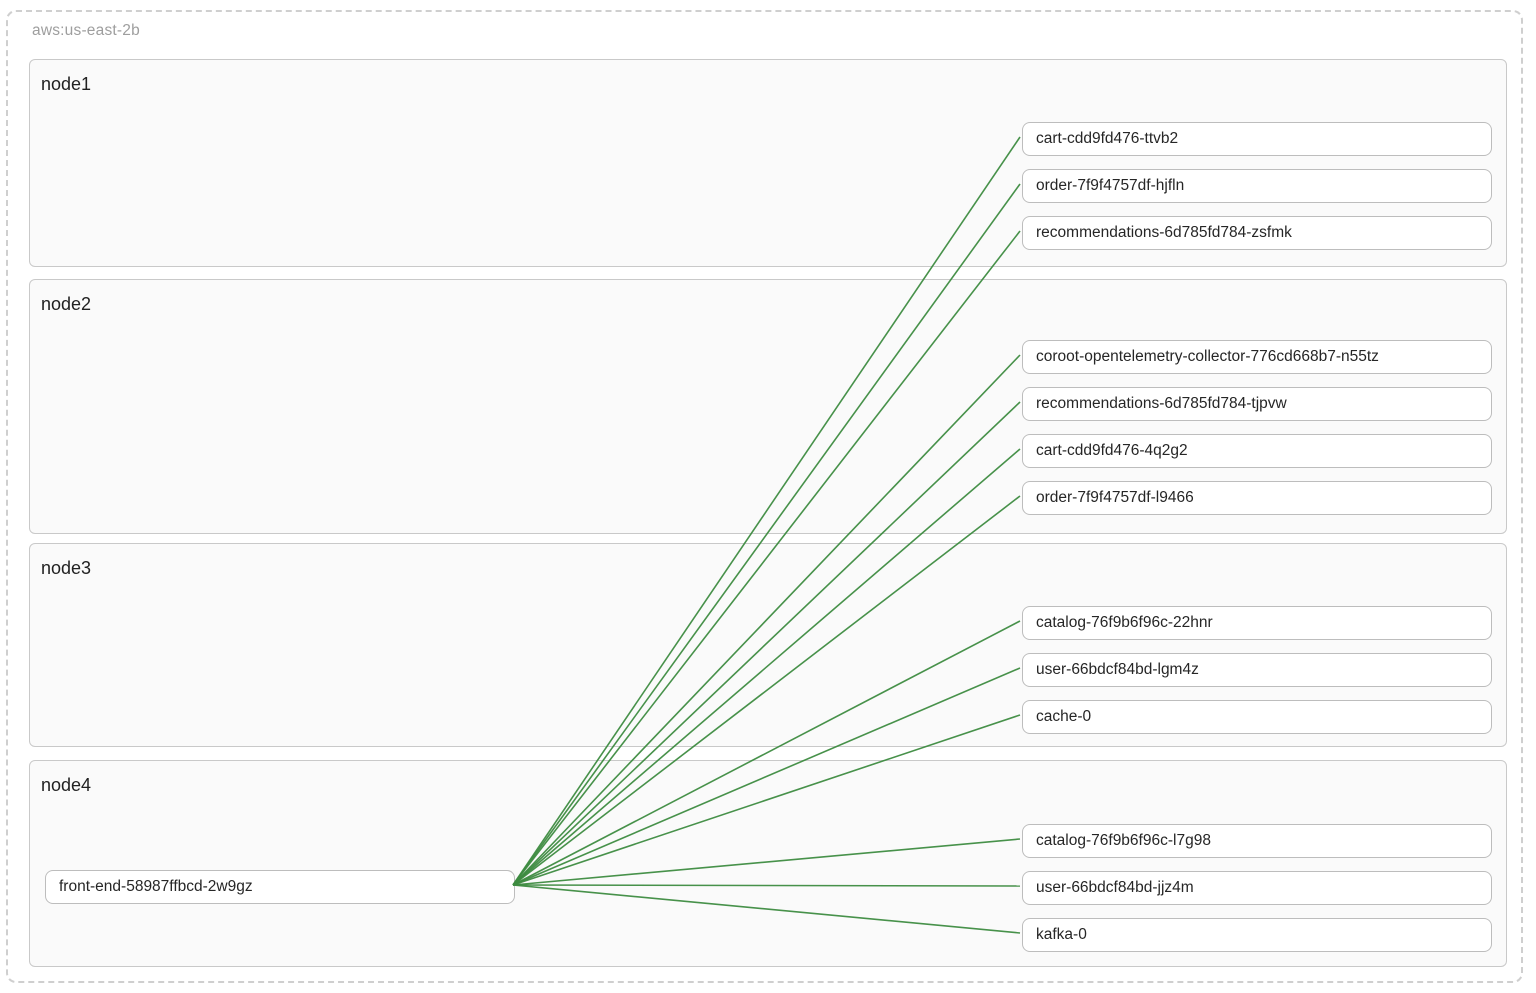 The width and height of the screenshot is (1536, 993). Describe the element at coordinates (86, 30) in the screenshot. I see `zone-label: aws:us-east-2b` at that location.